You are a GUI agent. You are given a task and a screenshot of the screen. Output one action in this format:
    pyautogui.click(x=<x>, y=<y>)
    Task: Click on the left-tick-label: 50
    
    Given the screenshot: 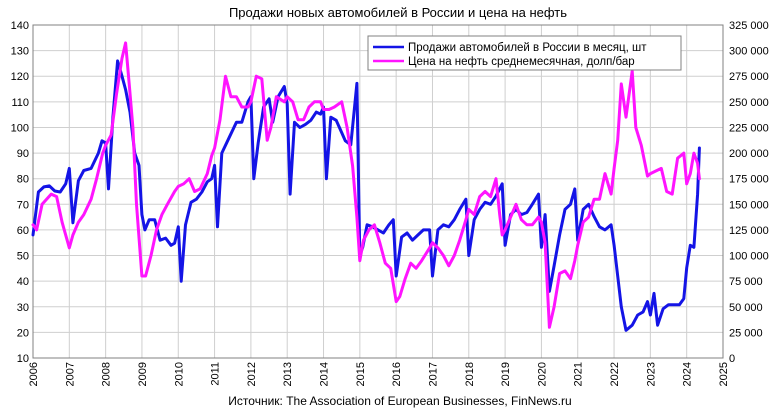 What is the action you would take?
    pyautogui.click(x=23, y=257)
    